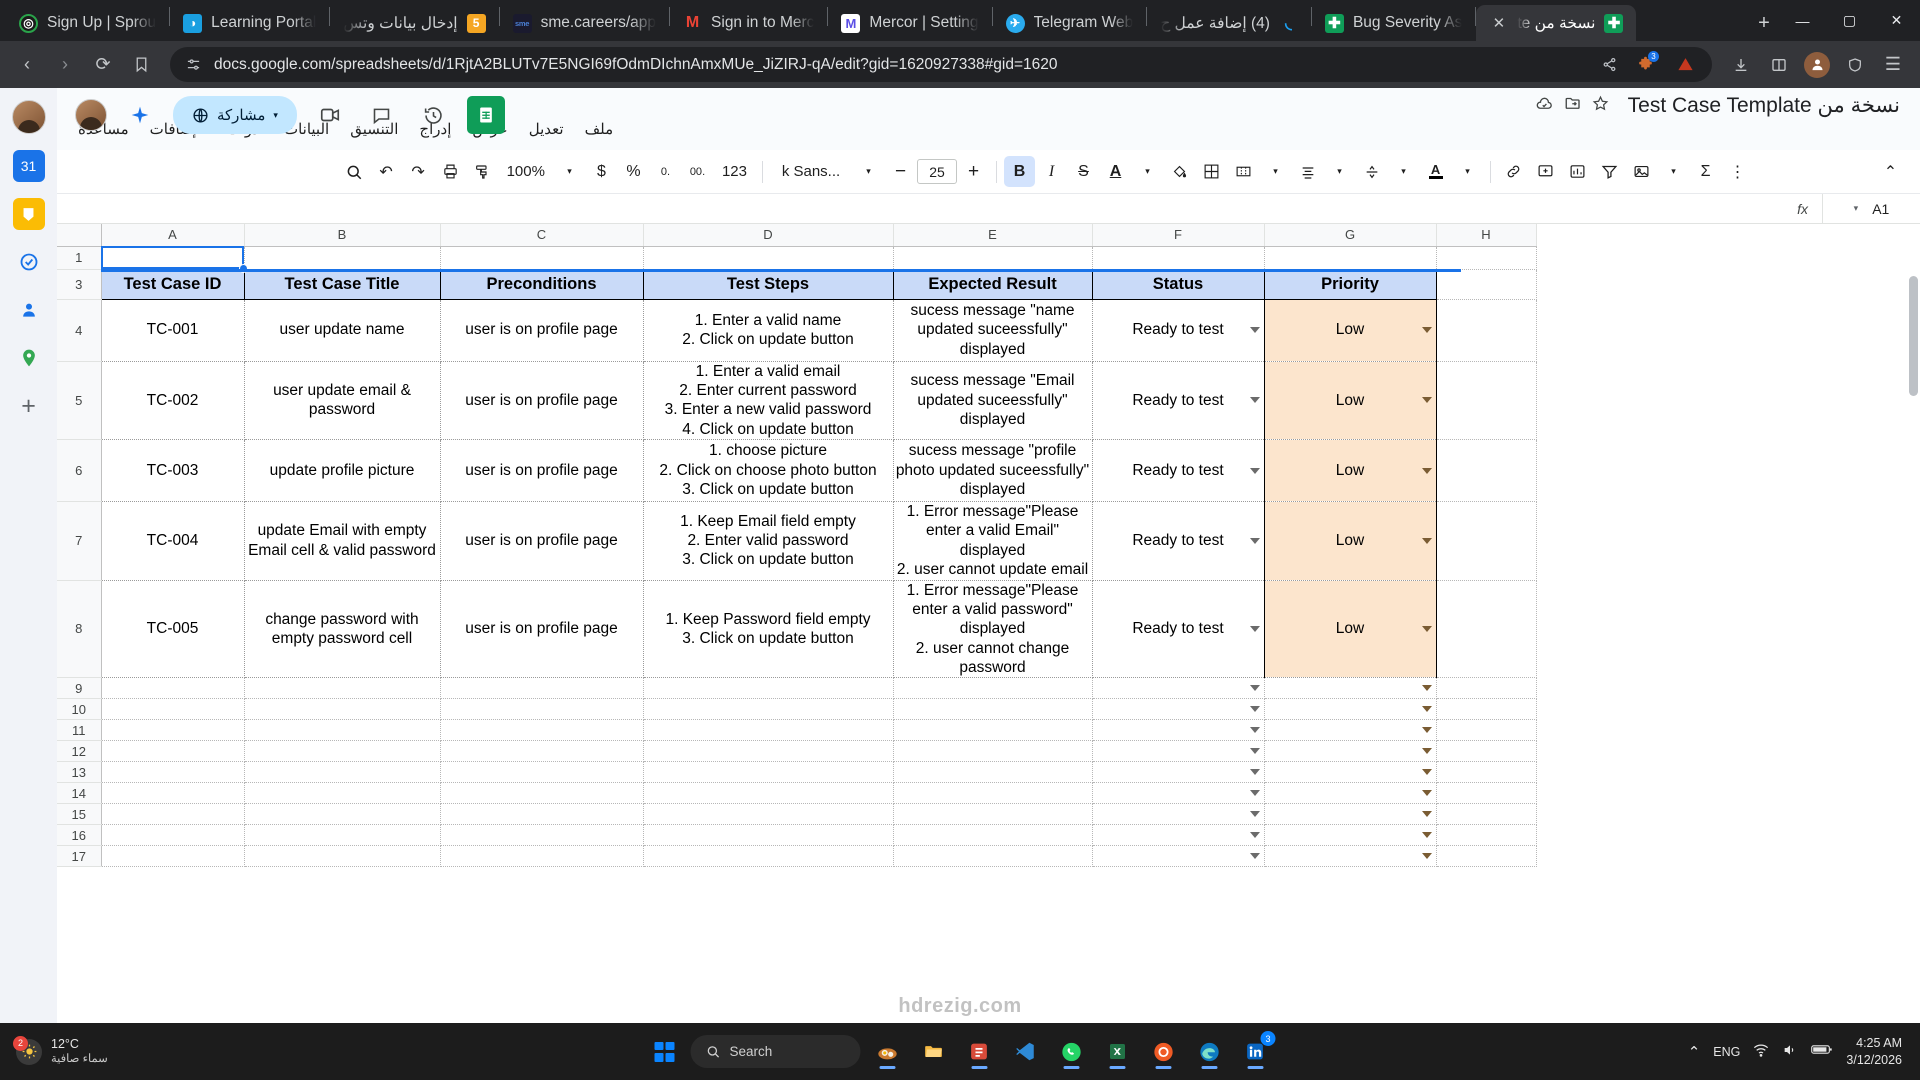 The width and height of the screenshot is (1920, 1080). What do you see at coordinates (1147, 171) in the screenshot?
I see `fill-chevron-icon: ▾` at bounding box center [1147, 171].